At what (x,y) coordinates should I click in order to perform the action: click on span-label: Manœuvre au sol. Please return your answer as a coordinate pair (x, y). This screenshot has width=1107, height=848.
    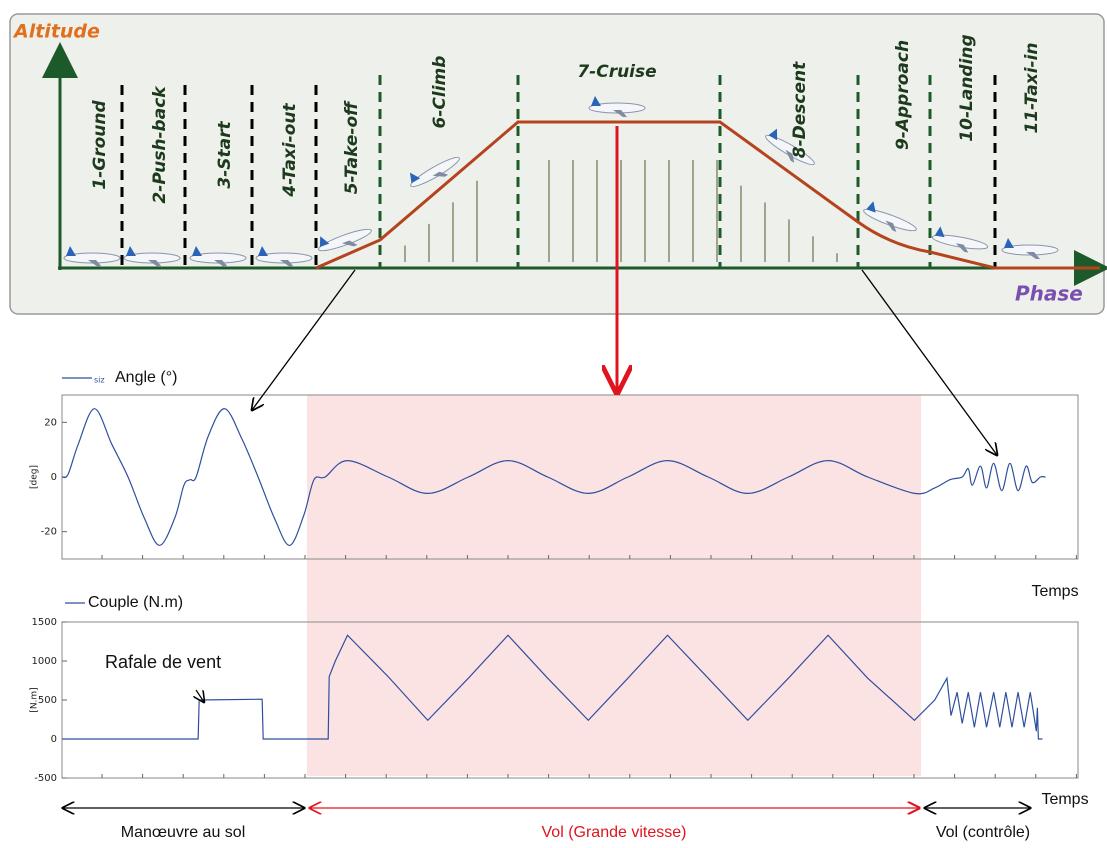
    Looking at the image, I should click on (183, 832).